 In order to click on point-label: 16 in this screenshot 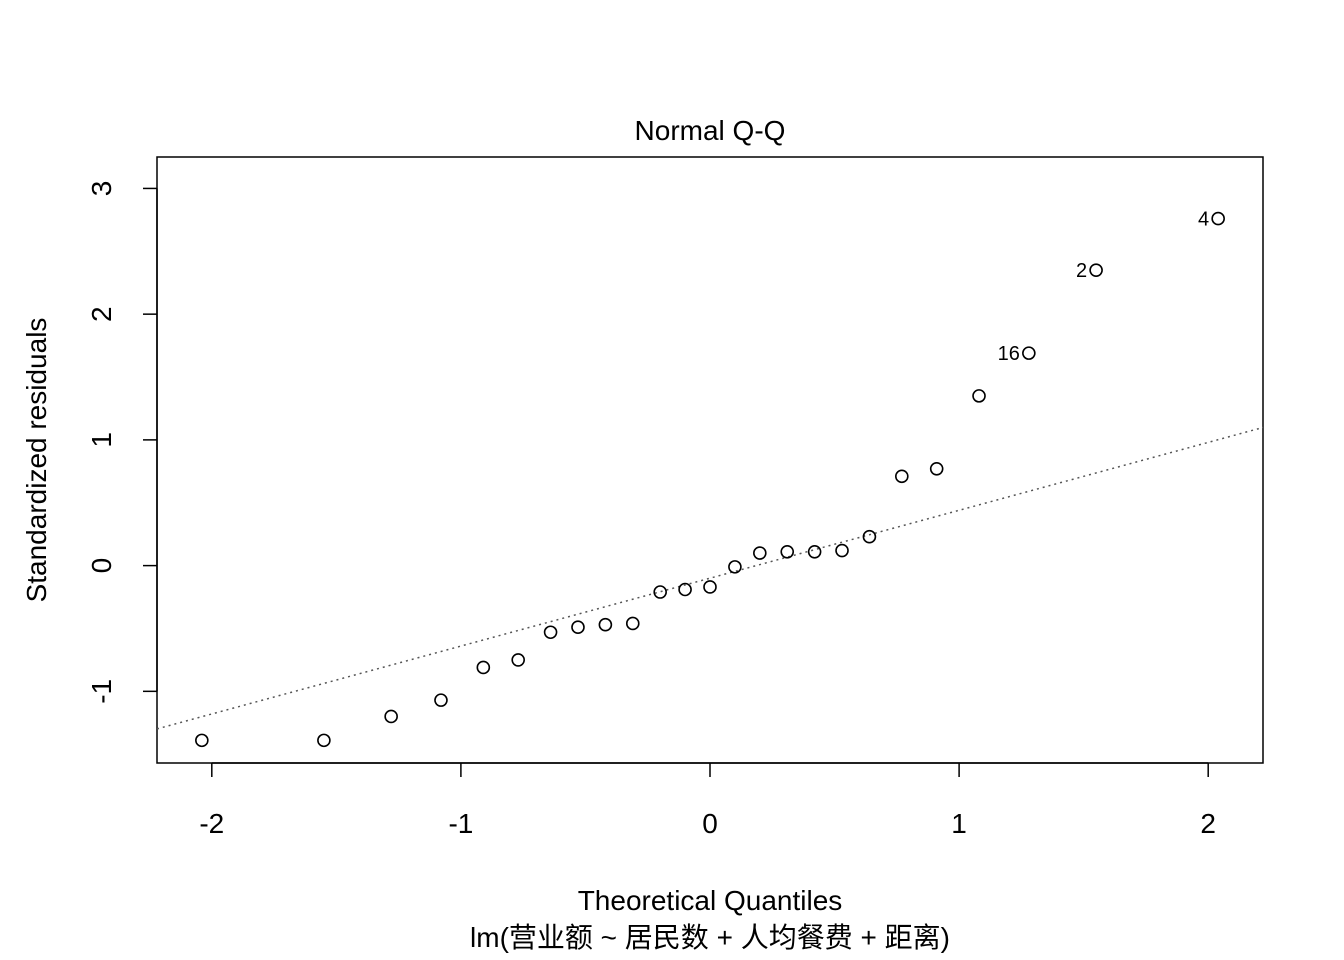, I will do `click(1009, 354)`.